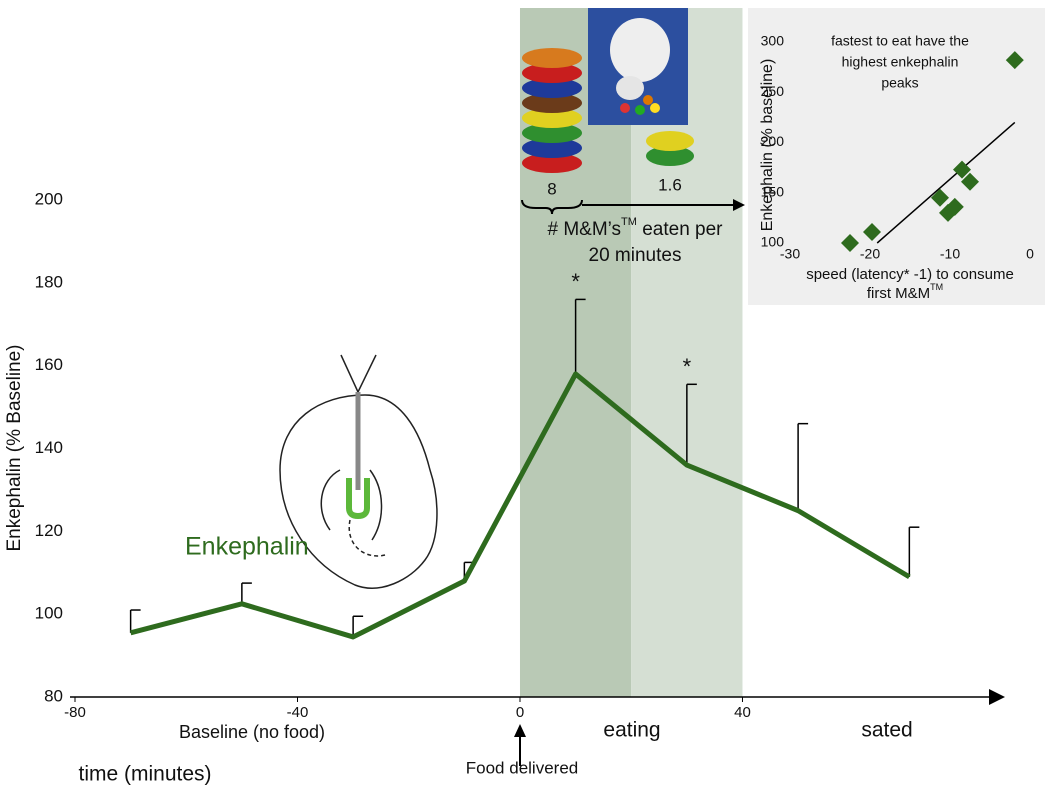 The height and width of the screenshot is (801, 1050). I want to click on event-label: Food delivered, so click(522, 767).